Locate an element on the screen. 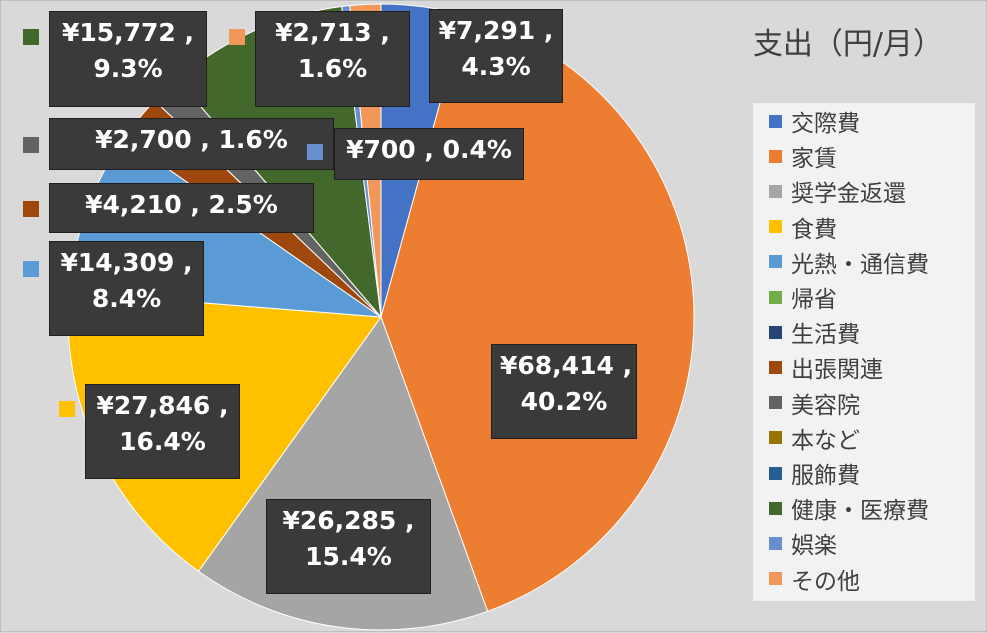 This screenshot has height=633, width=987. legend-item-10: 服飾費 is located at coordinates (814, 473).